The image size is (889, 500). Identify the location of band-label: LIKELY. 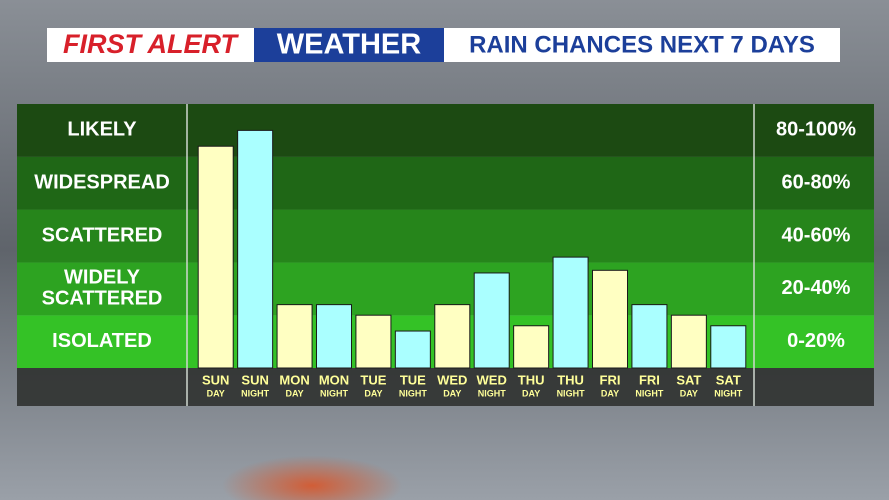
(102, 130).